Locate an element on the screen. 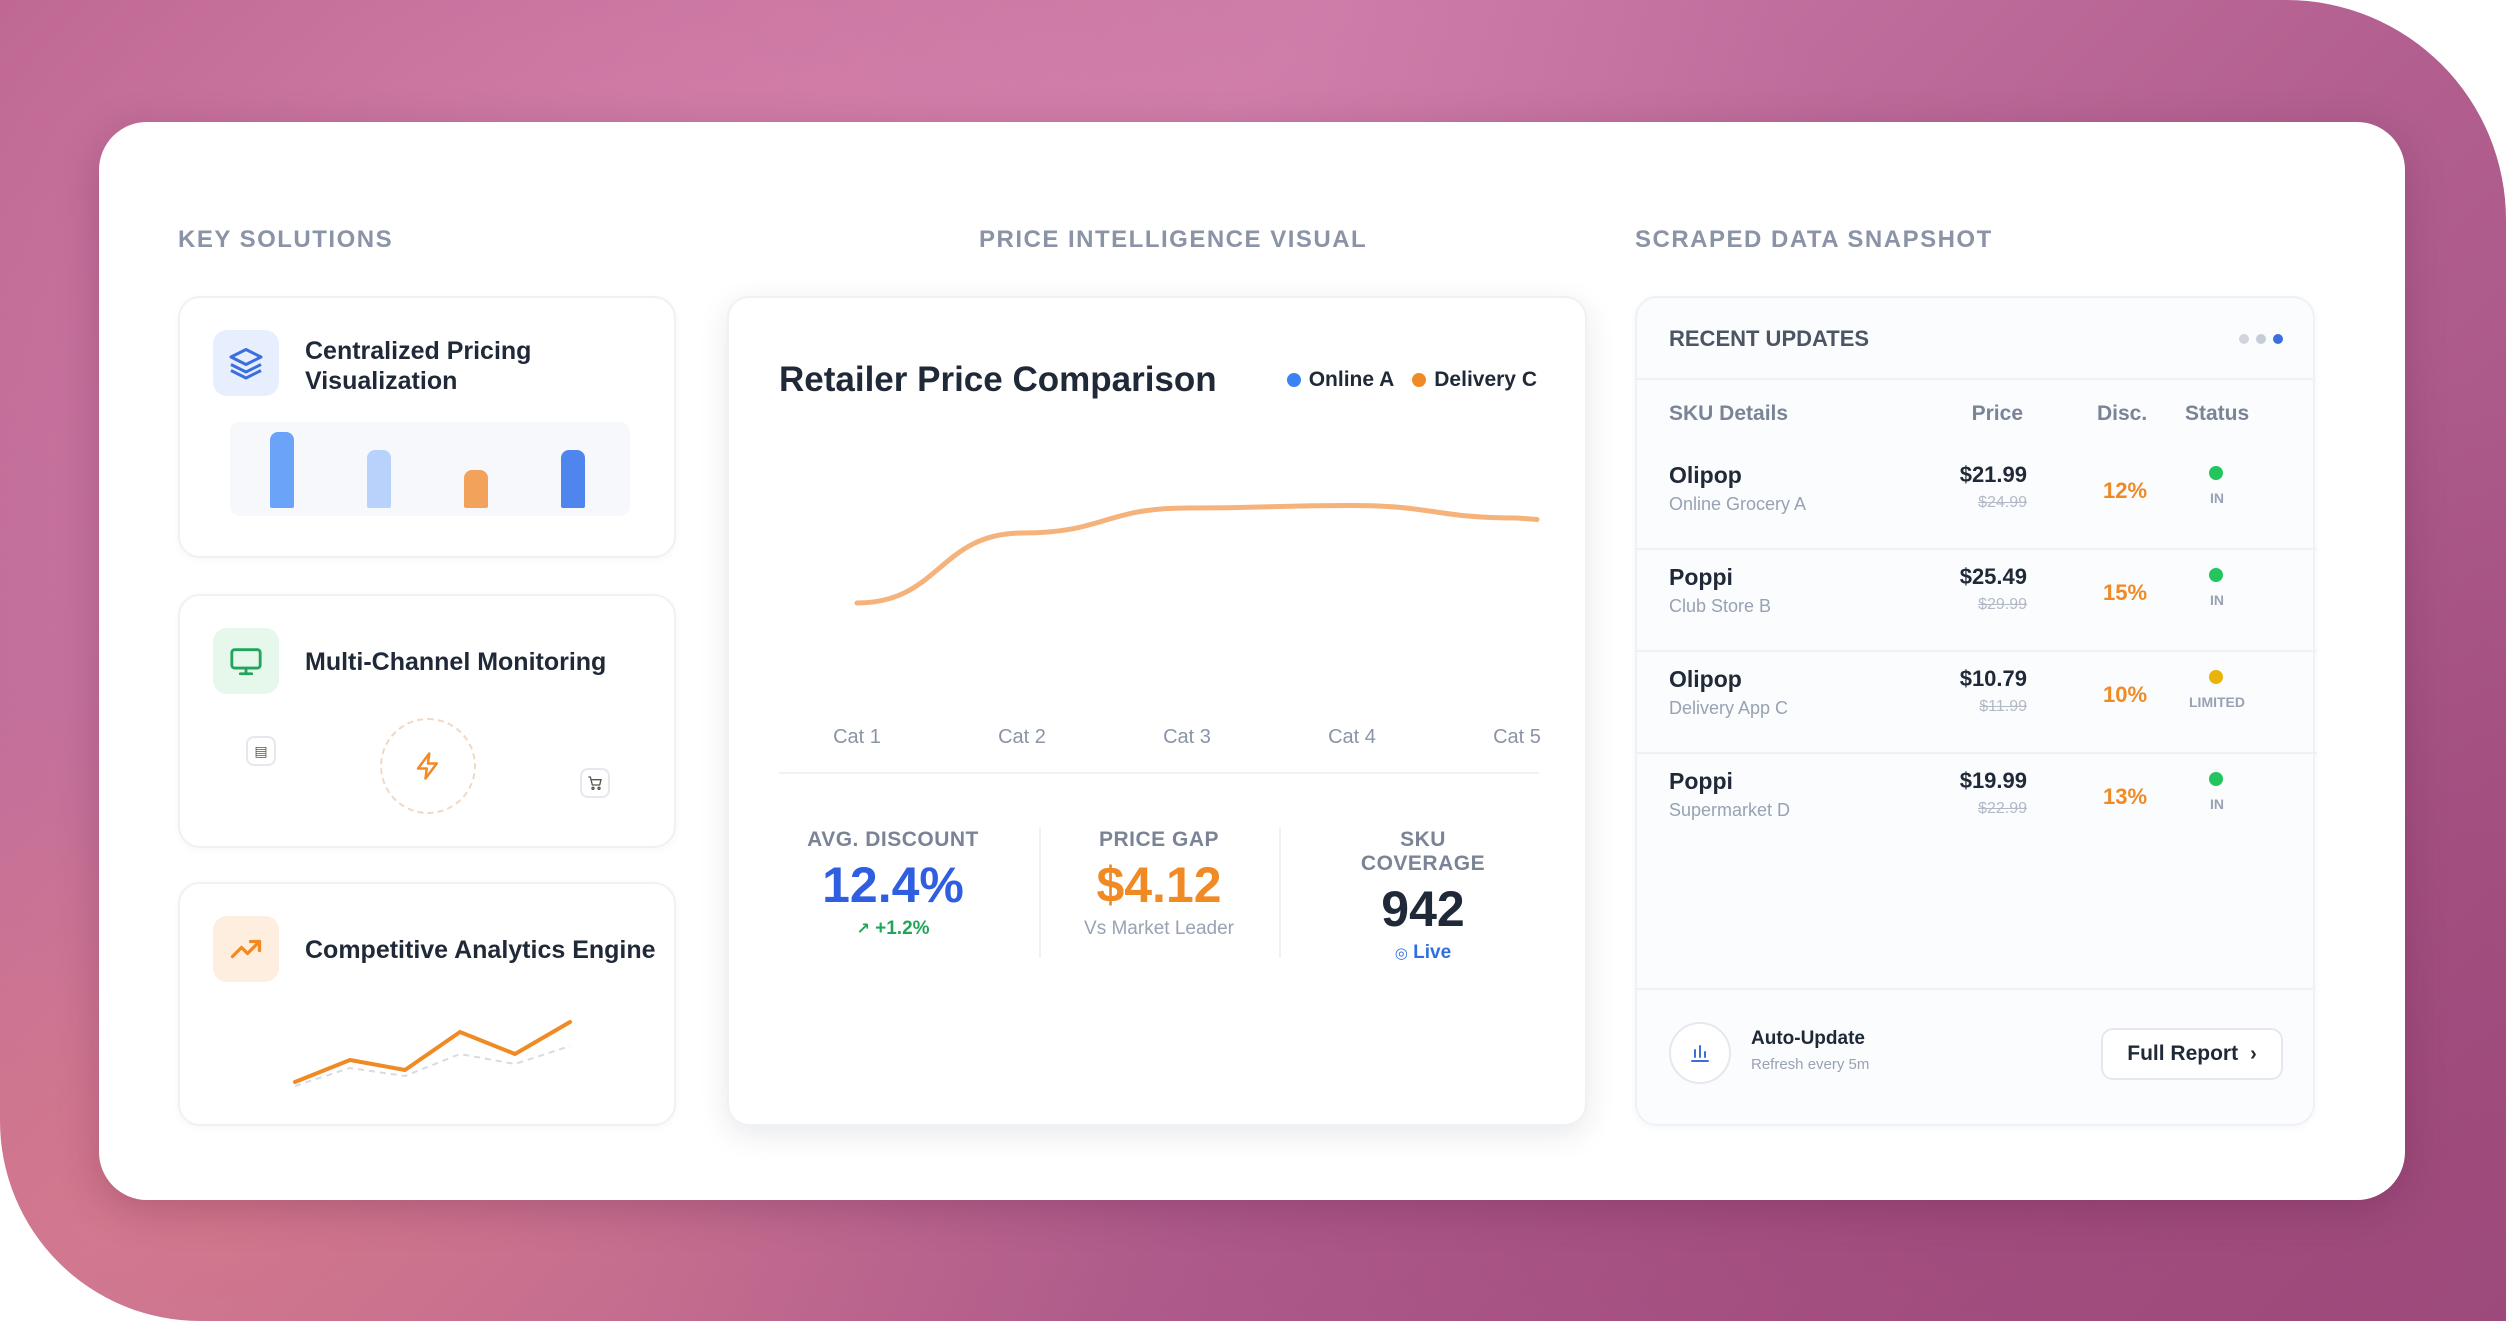 This screenshot has width=2506, height=1321. legend-item: Delivery C is located at coordinates (1474, 380).